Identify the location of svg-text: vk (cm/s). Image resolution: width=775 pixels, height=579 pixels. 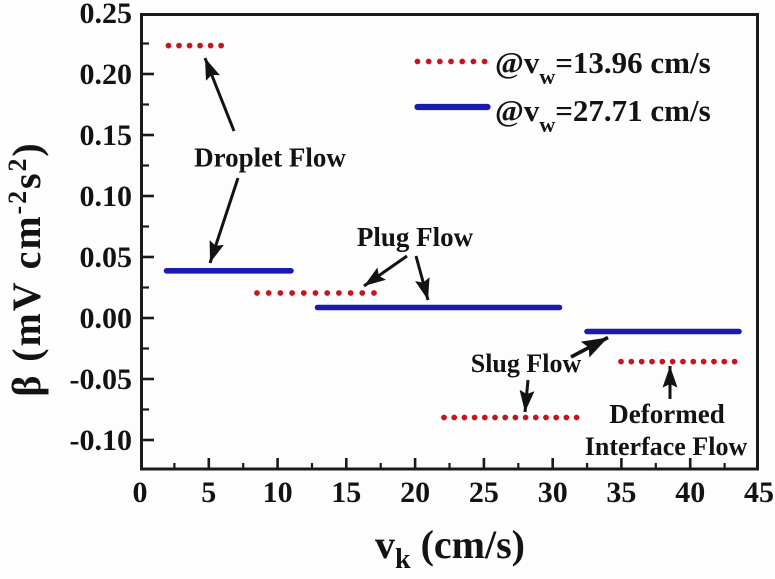
(450, 548).